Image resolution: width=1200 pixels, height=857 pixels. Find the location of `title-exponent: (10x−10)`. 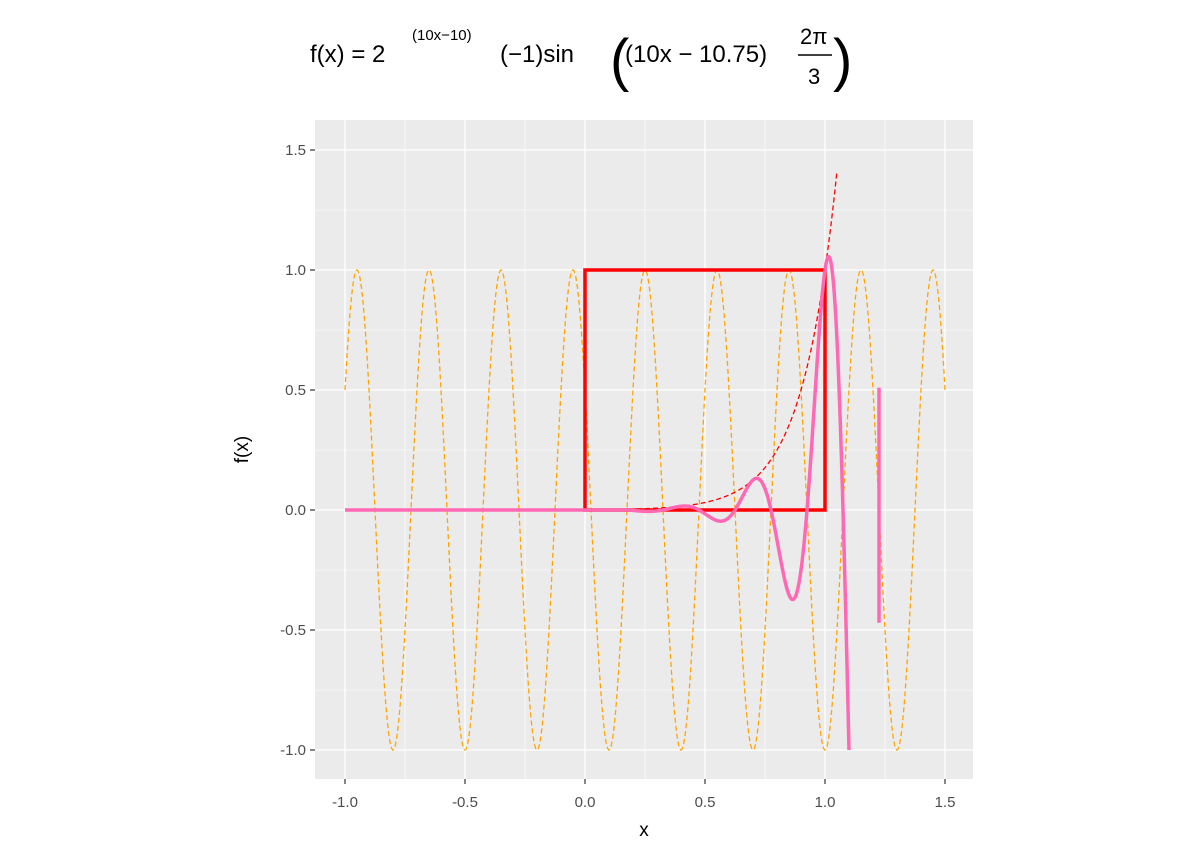

title-exponent: (10x−10) is located at coordinates (442, 35).